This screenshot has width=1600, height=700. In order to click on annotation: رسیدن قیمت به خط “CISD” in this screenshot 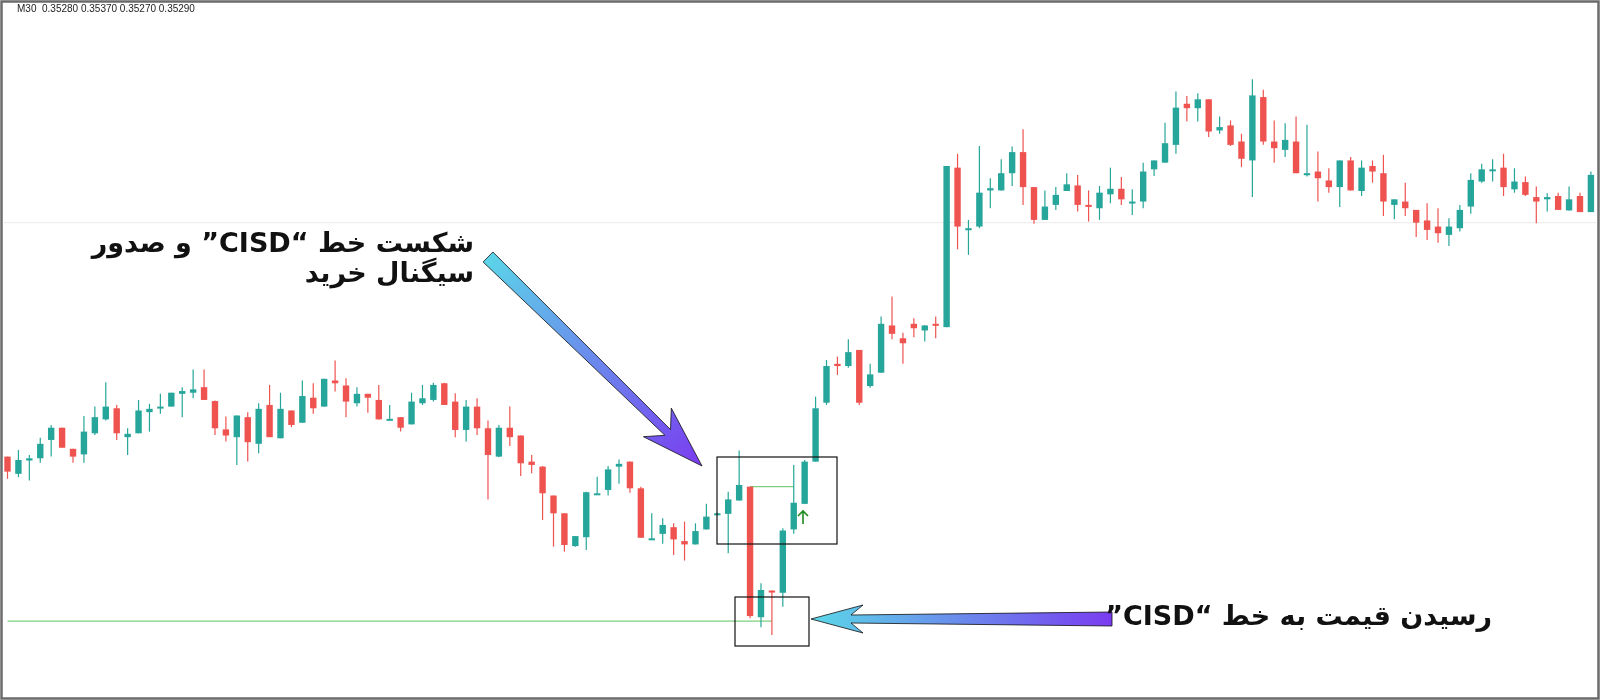, I will do `click(1298, 616)`.